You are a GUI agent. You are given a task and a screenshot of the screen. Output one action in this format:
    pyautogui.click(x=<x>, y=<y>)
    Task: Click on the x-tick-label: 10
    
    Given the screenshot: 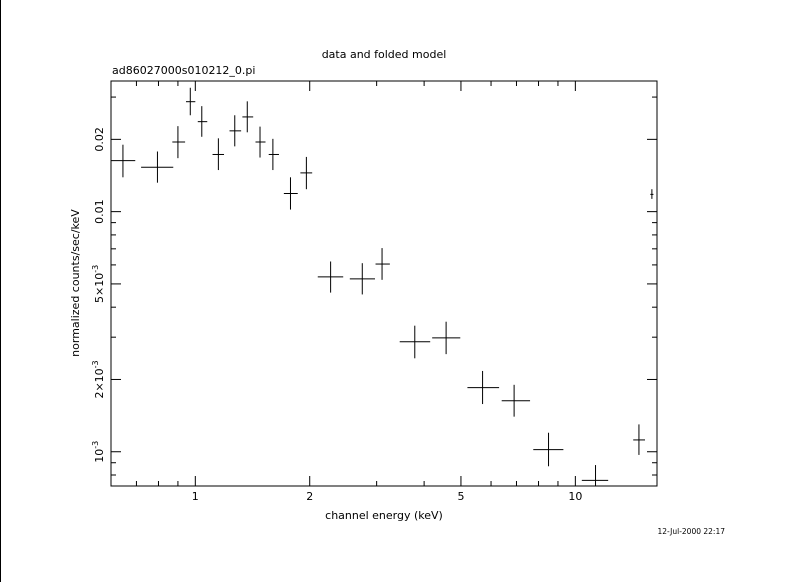 What is the action you would take?
    pyautogui.click(x=575, y=496)
    